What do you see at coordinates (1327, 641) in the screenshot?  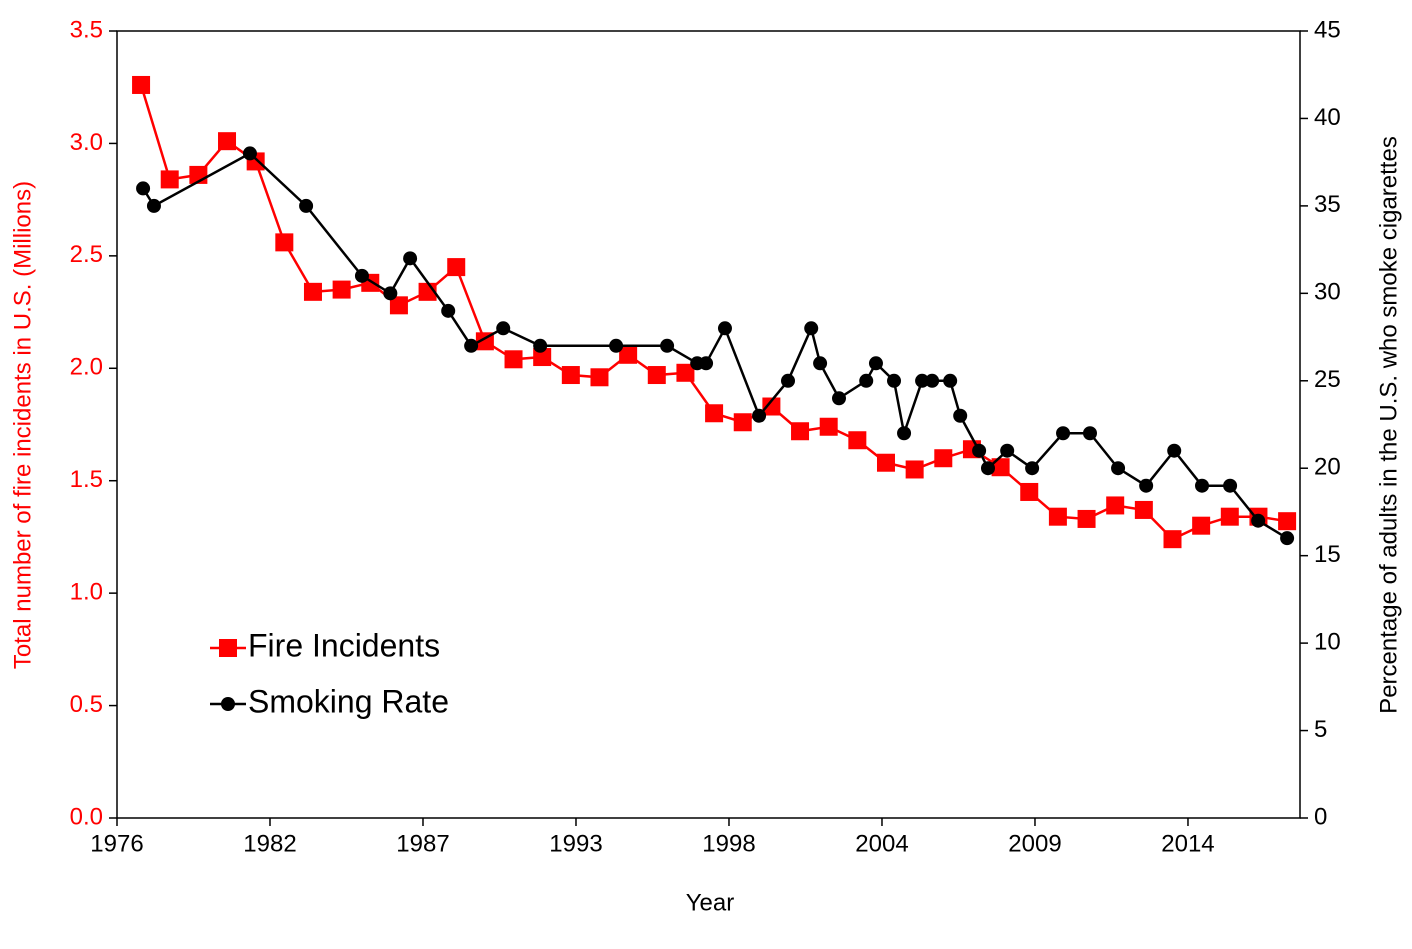 I see `y2-tick-label: 10` at bounding box center [1327, 641].